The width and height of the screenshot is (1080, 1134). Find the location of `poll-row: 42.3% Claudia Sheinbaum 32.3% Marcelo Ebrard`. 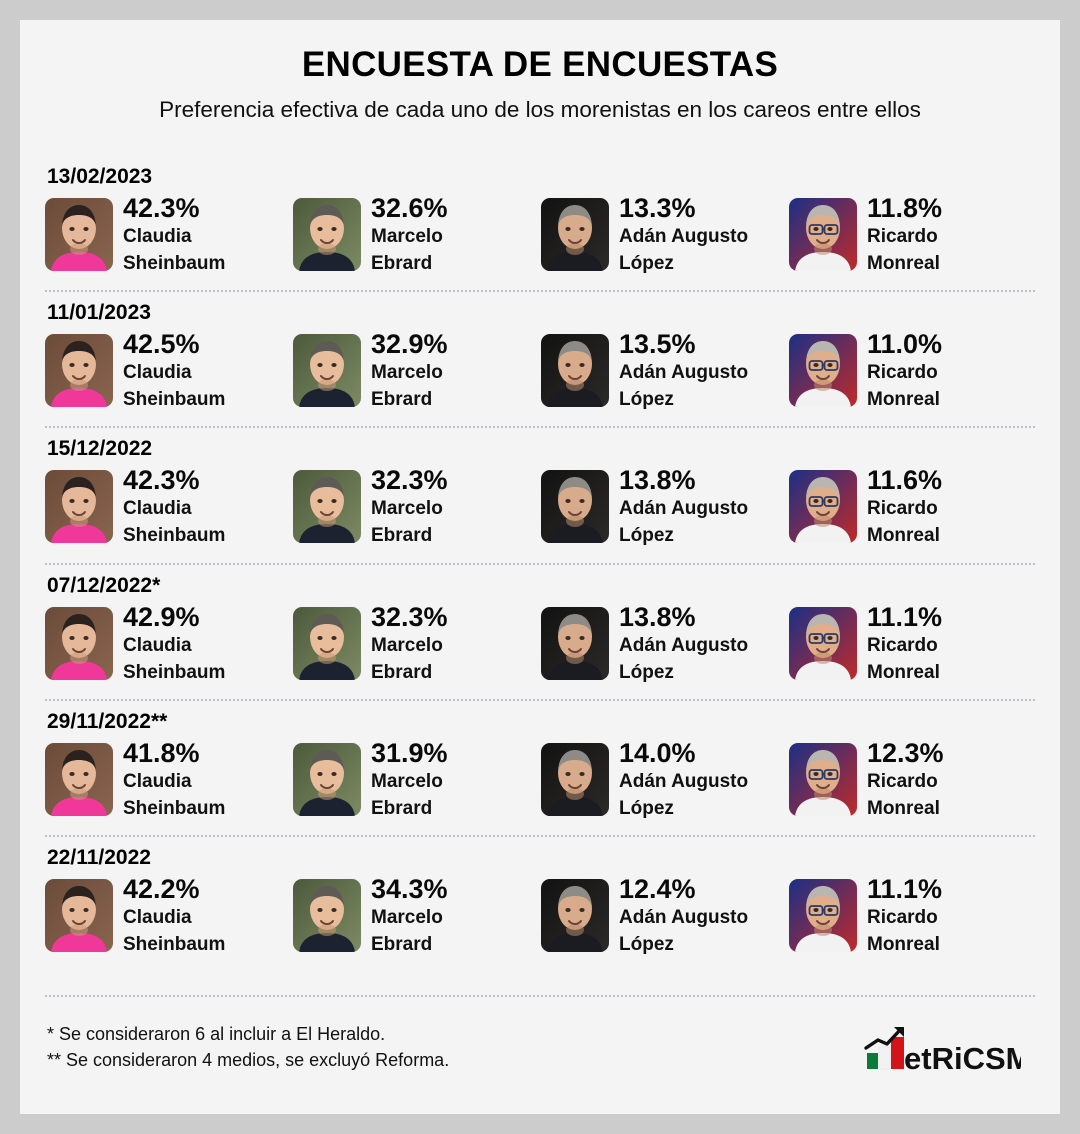

poll-row: 42.3% Claudia Sheinbaum 32.3% Marcelo Ebrard is located at coordinates (540, 514).